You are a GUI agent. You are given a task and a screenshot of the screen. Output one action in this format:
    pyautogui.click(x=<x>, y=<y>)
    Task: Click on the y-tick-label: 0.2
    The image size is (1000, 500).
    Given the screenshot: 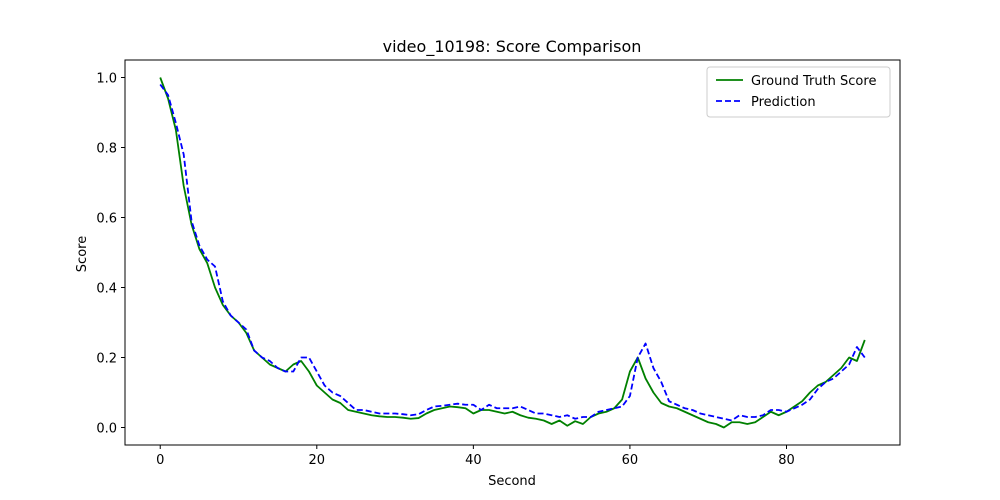 What is the action you would take?
    pyautogui.click(x=106, y=359)
    